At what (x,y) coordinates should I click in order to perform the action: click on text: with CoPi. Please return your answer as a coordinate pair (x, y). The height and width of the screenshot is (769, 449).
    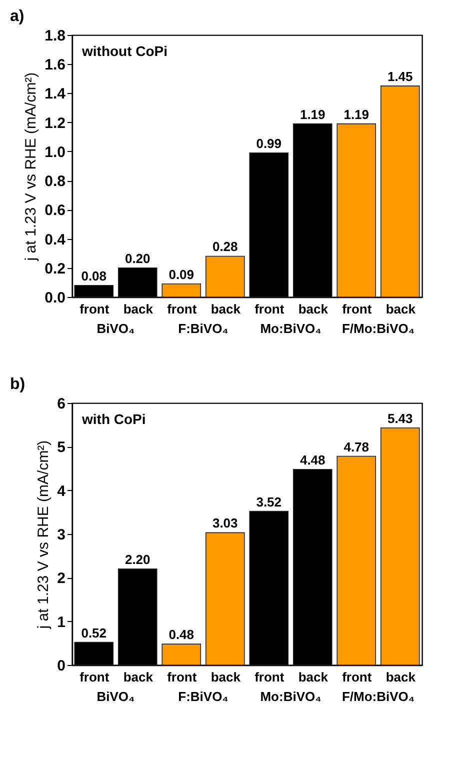
    Looking at the image, I should click on (113, 419).